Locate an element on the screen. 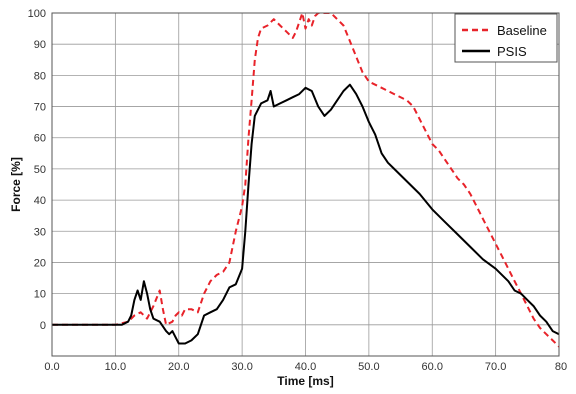 This screenshot has width=576, height=394. x-tick-label: 40.0 is located at coordinates (305, 367).